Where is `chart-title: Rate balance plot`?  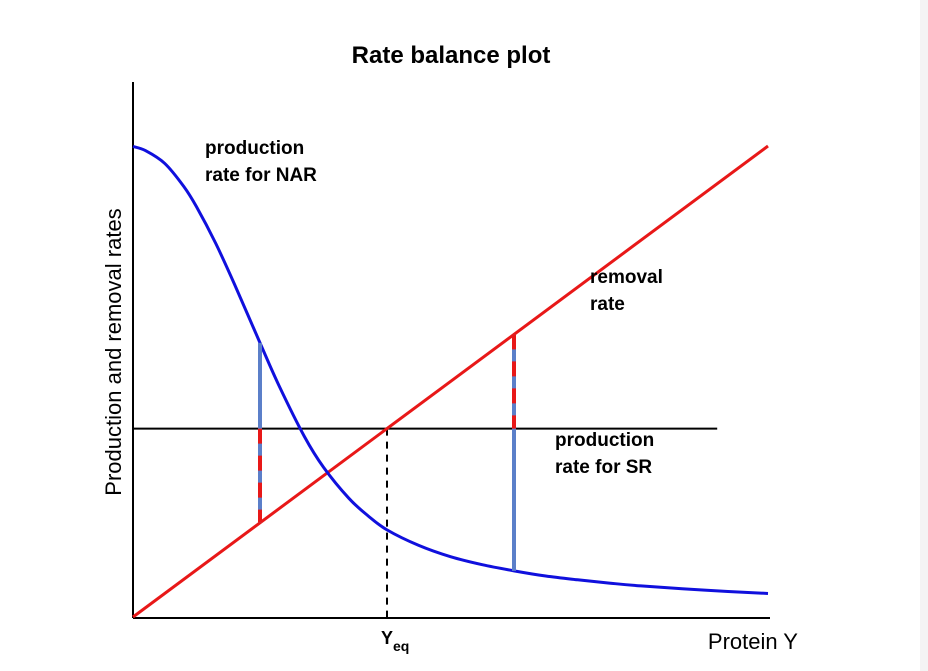 chart-title: Rate balance plot is located at coordinates (451, 55).